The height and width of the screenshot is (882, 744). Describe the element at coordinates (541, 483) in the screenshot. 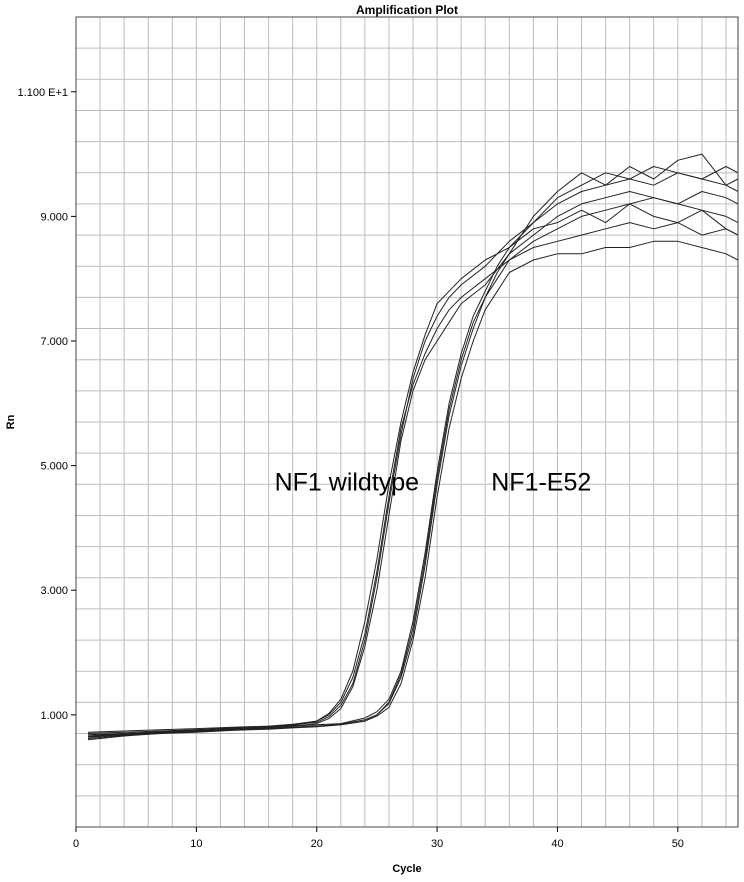

I see `annotation-label-2: NF1-E52` at that location.